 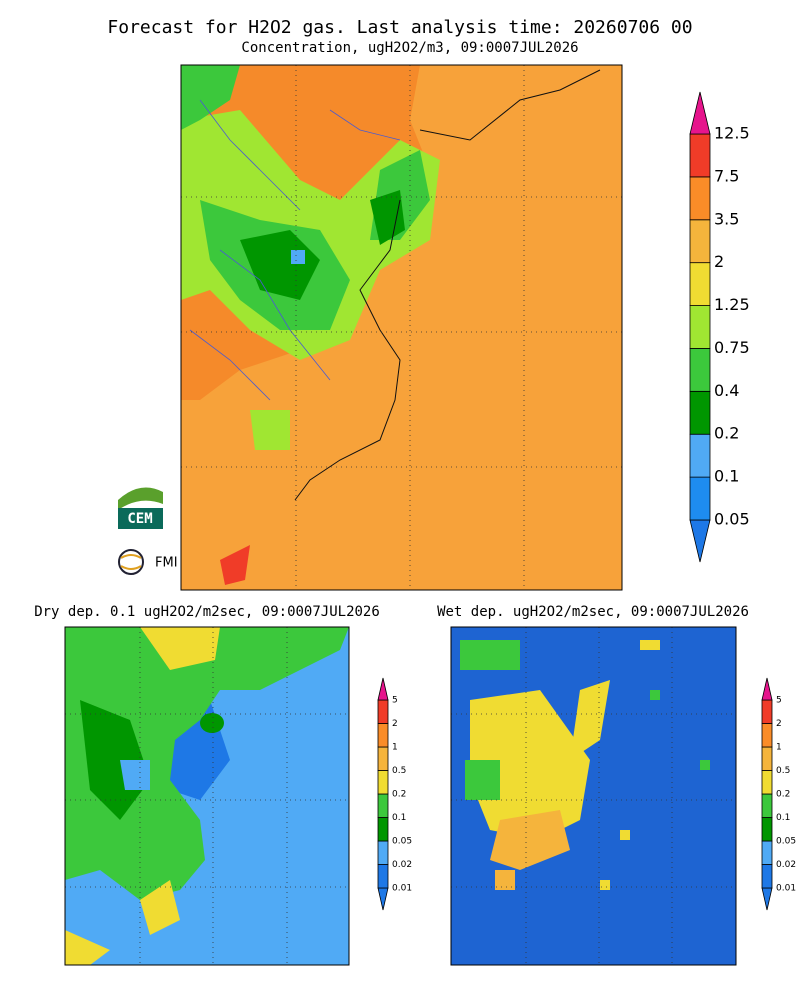 What do you see at coordinates (732, 304) in the screenshot?
I see `colorbar-label: 1.25` at bounding box center [732, 304].